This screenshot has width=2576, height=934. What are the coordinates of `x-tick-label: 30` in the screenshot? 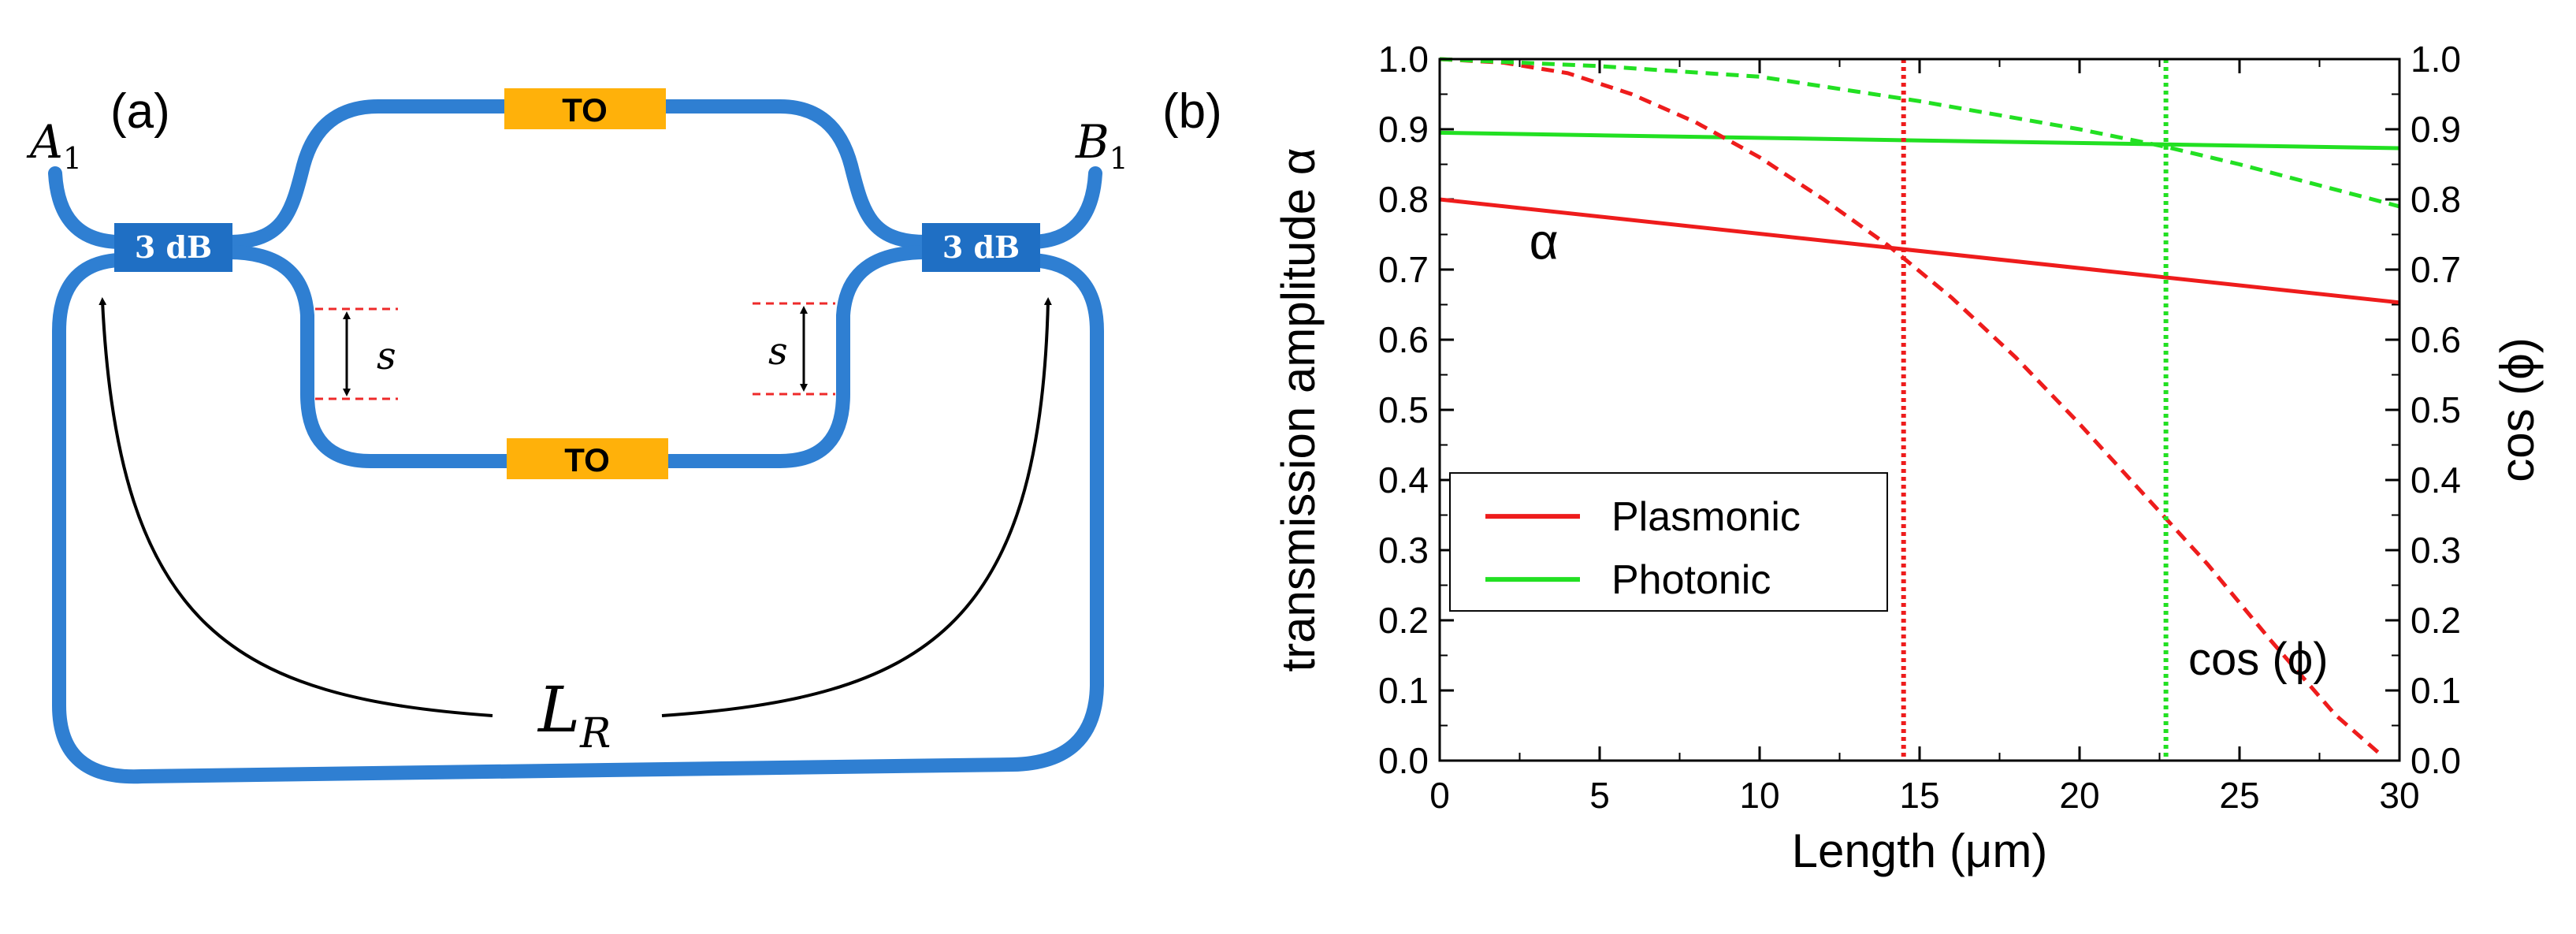 It's located at (2399, 796).